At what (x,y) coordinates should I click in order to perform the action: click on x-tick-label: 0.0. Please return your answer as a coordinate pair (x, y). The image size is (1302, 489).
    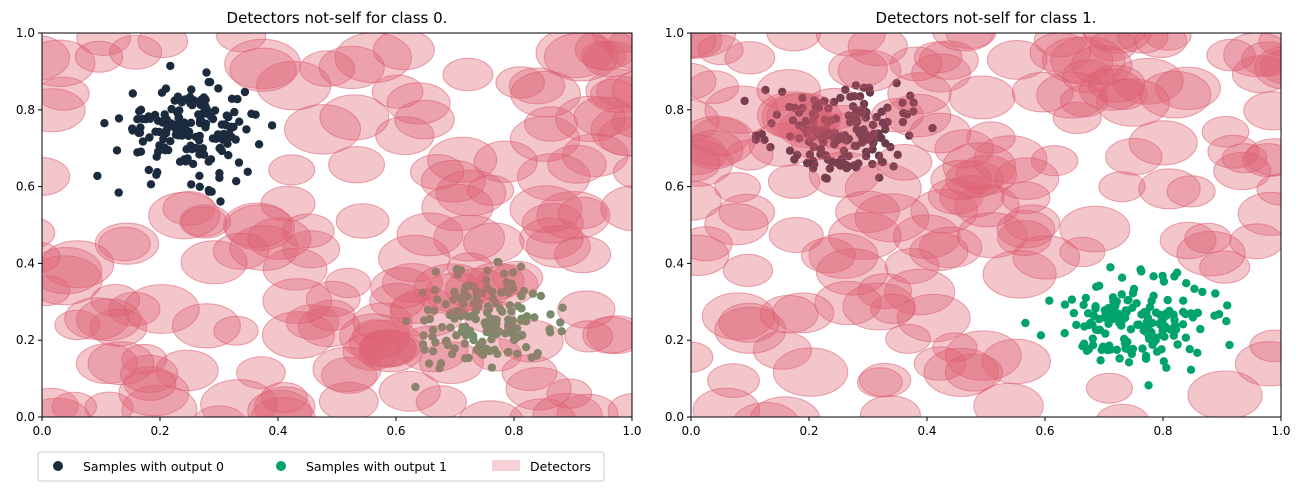
    Looking at the image, I should click on (690, 431).